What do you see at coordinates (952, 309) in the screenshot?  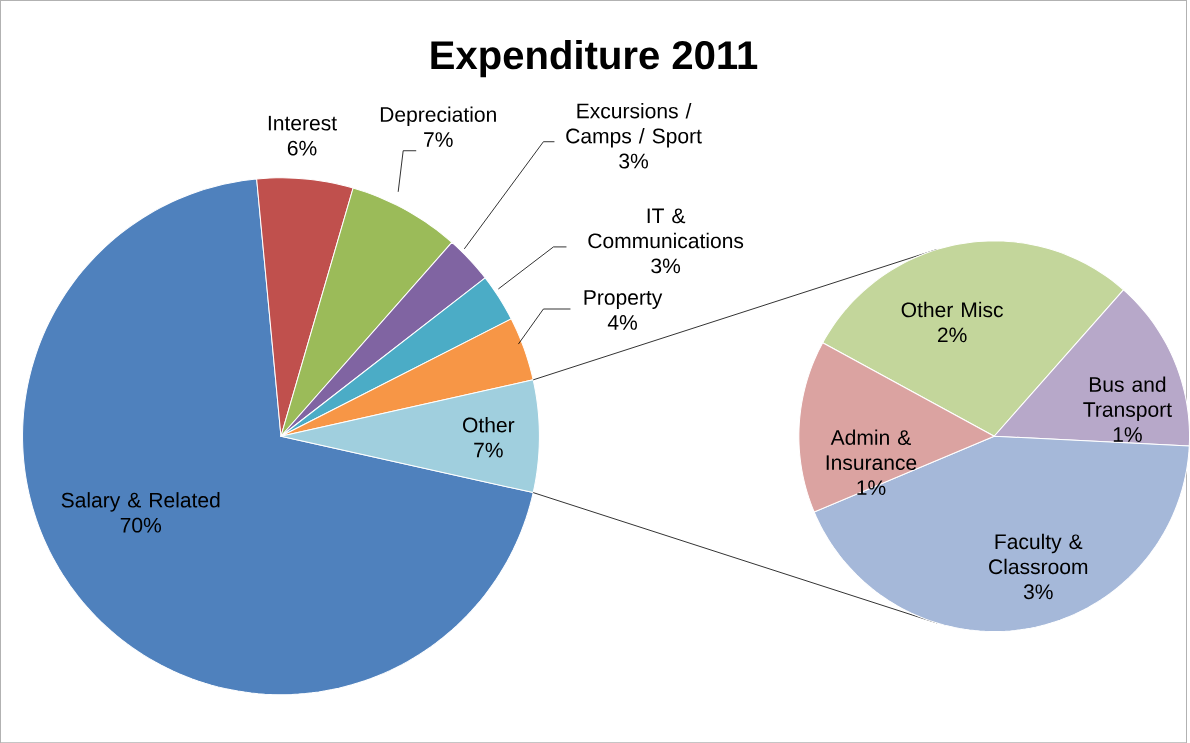 I see `slice-label: Other Misc` at bounding box center [952, 309].